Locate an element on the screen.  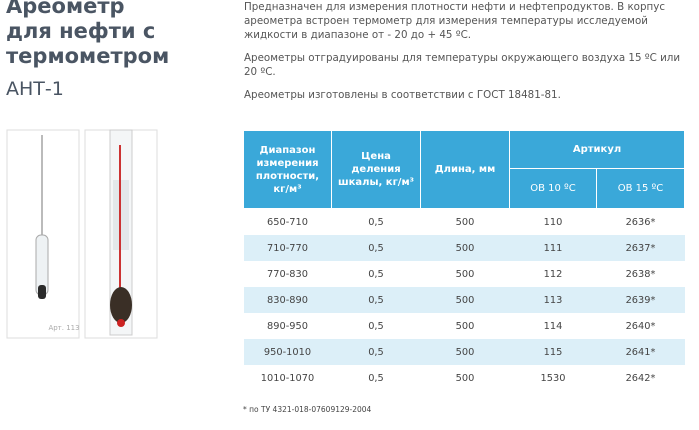
header-cell: Диапазон измерения плотности, кг/м³ is located at coordinates (287, 169).